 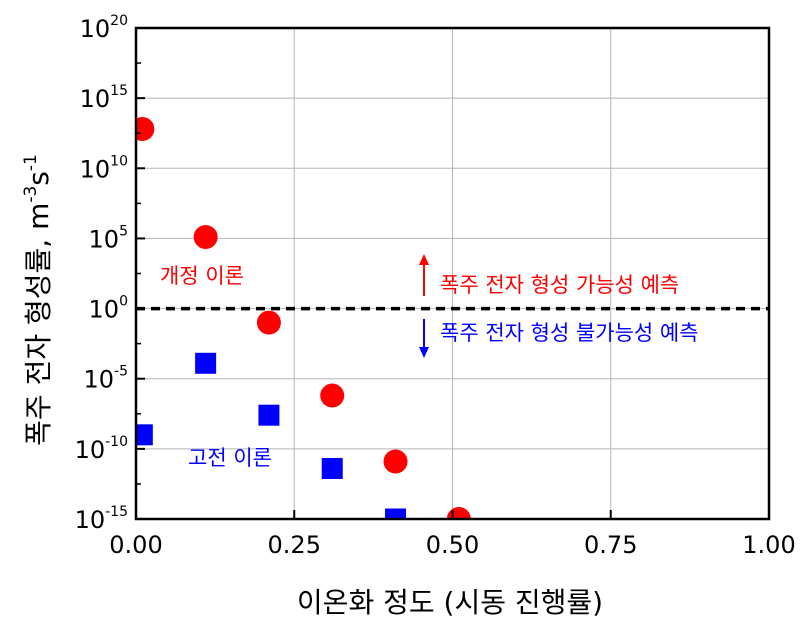 What do you see at coordinates (202, 276) in the screenshot?
I see `series-label-revised: 개정 이론` at bounding box center [202, 276].